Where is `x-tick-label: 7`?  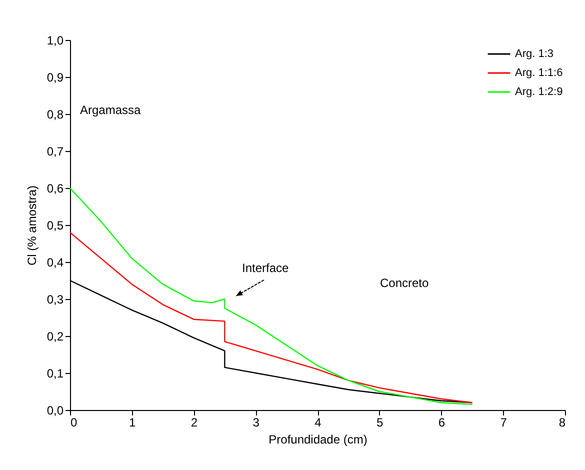
x-tick-label: 7 is located at coordinates (504, 423).